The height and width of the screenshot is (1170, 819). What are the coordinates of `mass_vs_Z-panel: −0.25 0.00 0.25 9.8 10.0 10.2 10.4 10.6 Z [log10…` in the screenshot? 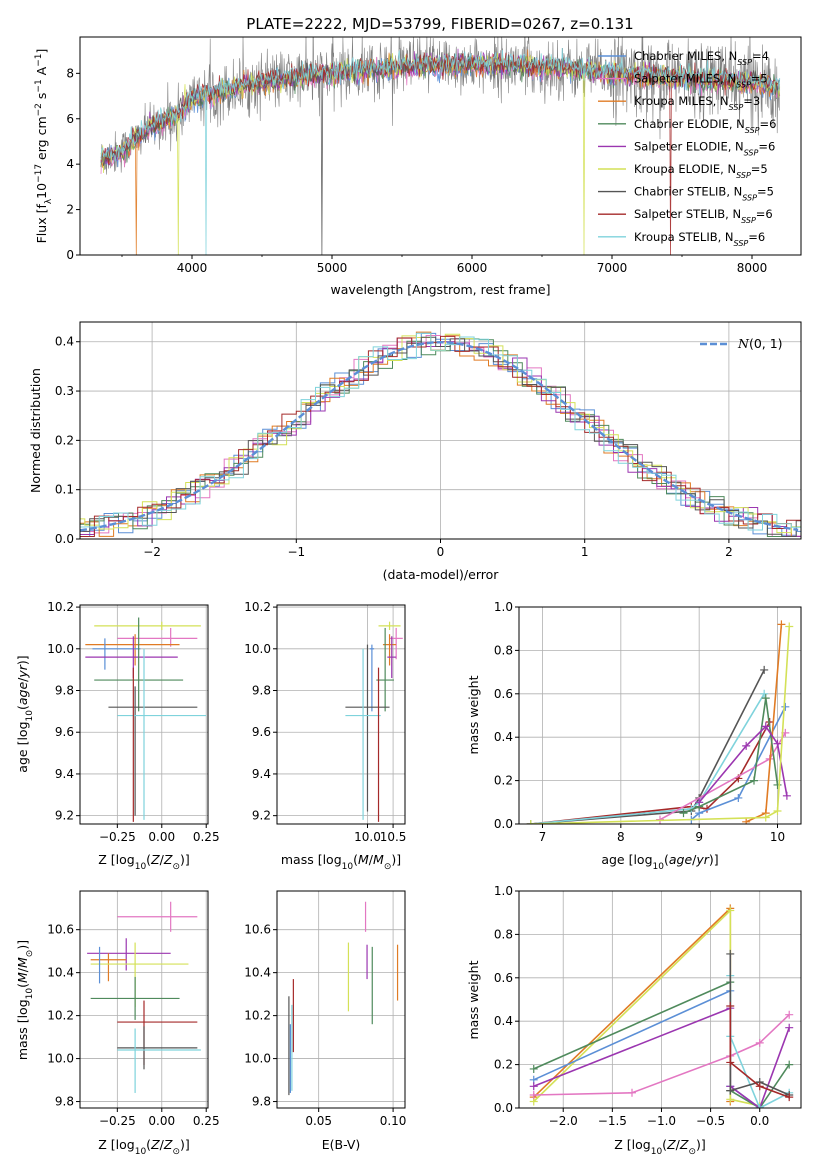 It's located at (117, 1023).